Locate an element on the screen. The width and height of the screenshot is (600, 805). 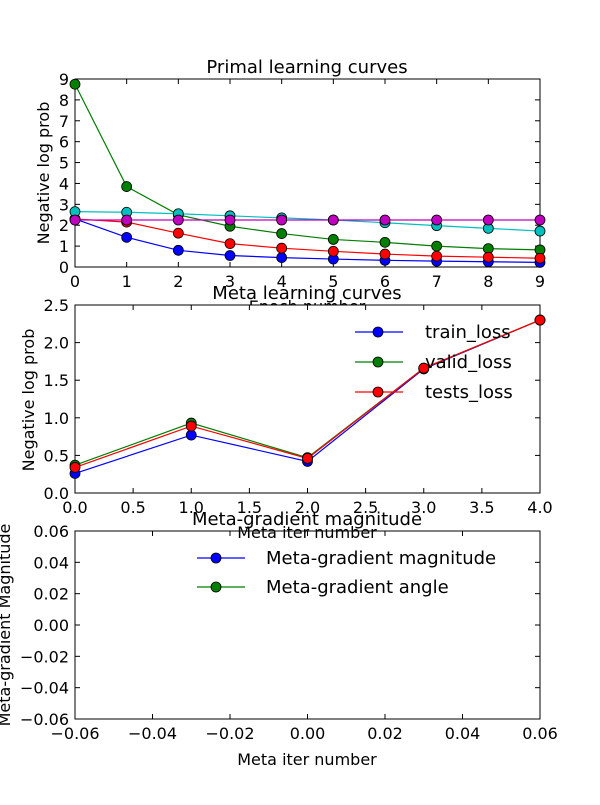
metagrad-ytick-label: −0.06 is located at coordinates (44, 719).